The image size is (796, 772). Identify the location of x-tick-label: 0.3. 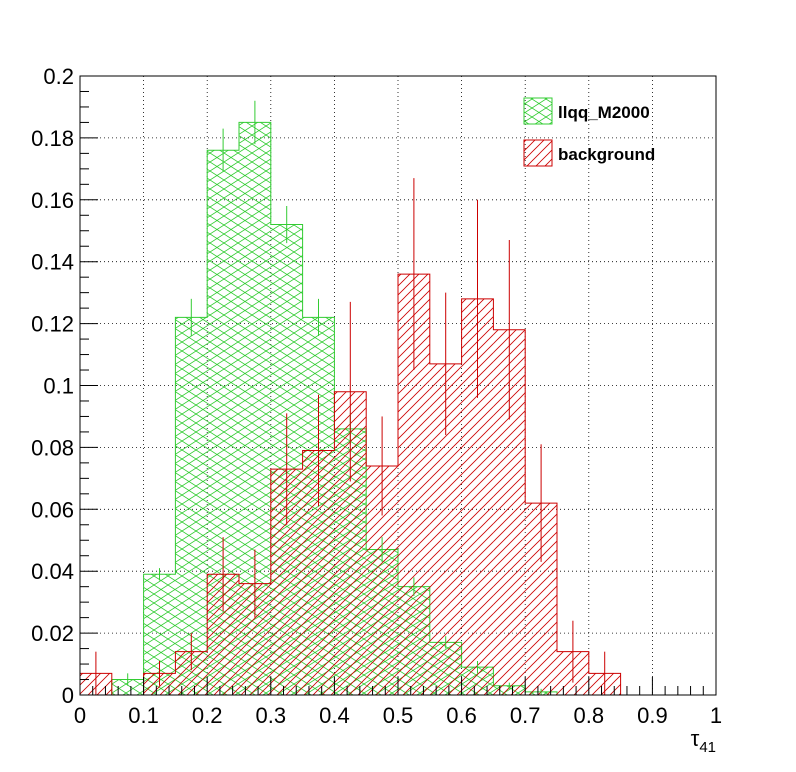
(271, 715).